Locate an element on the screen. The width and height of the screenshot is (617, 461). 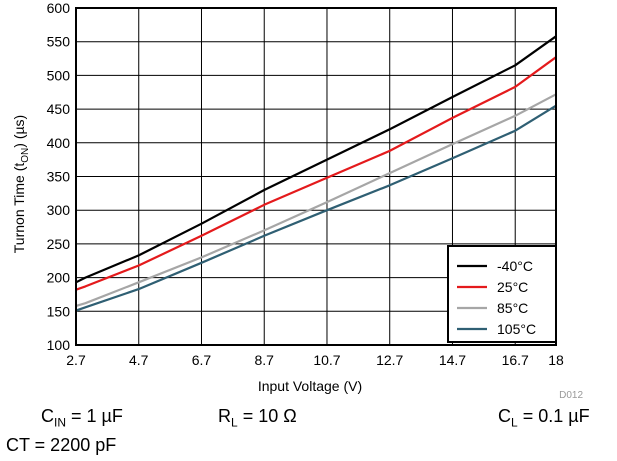
legend-label-1: 25°C is located at coordinates (512, 287).